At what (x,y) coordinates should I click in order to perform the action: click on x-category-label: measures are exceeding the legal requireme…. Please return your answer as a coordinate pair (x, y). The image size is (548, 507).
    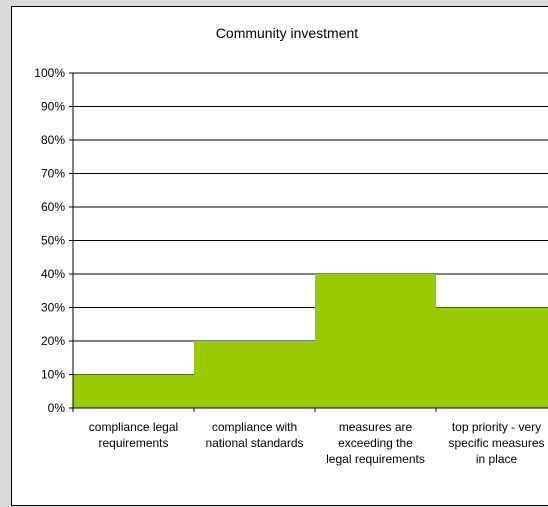
    Looking at the image, I should click on (375, 443).